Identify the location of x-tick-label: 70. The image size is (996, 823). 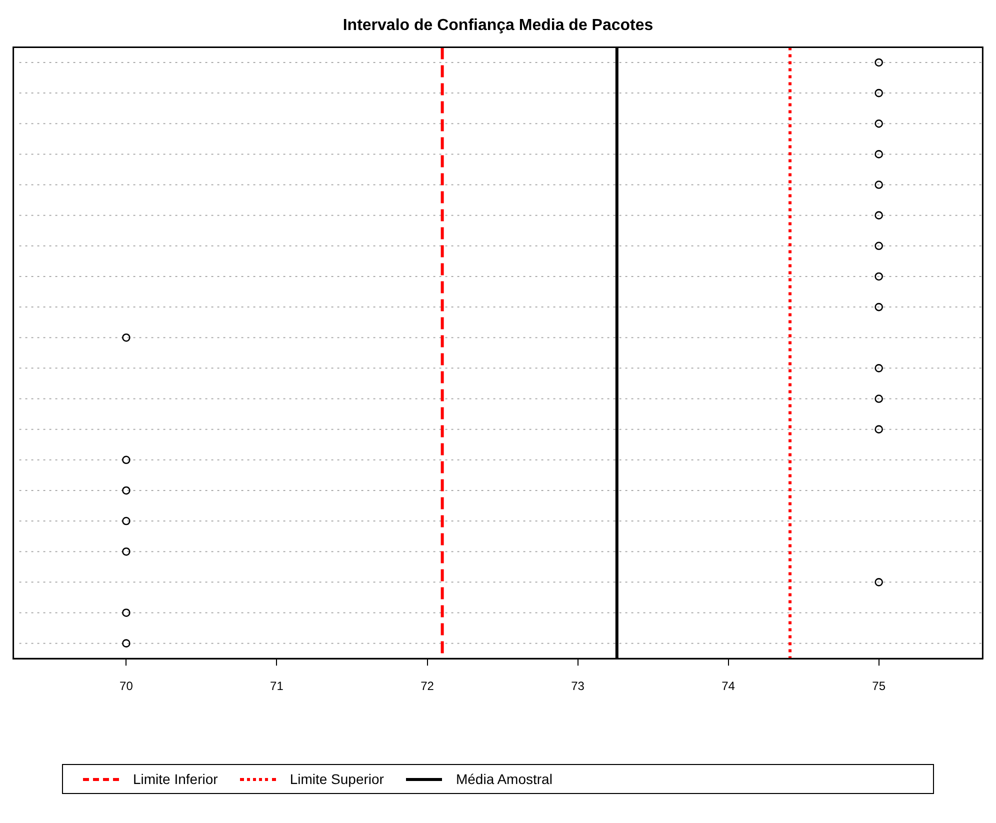
(127, 686).